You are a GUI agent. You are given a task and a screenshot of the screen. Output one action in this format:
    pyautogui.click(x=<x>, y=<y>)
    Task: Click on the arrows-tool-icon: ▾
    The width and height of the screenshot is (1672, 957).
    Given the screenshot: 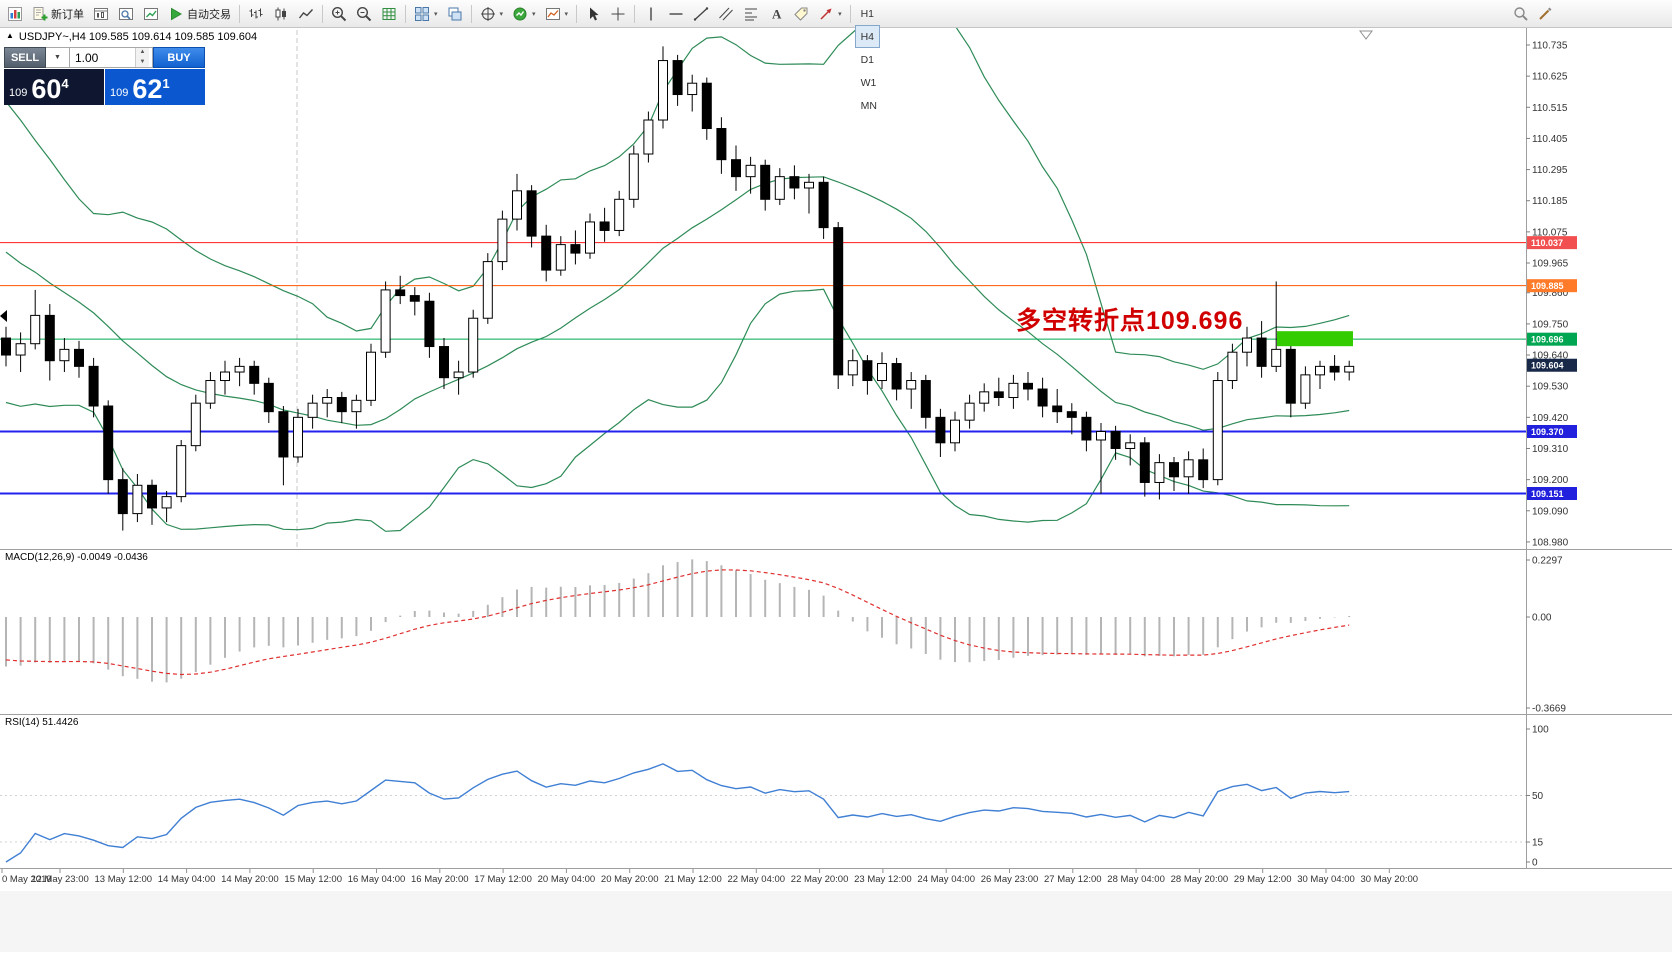 What is the action you would take?
    pyautogui.click(x=830, y=13)
    